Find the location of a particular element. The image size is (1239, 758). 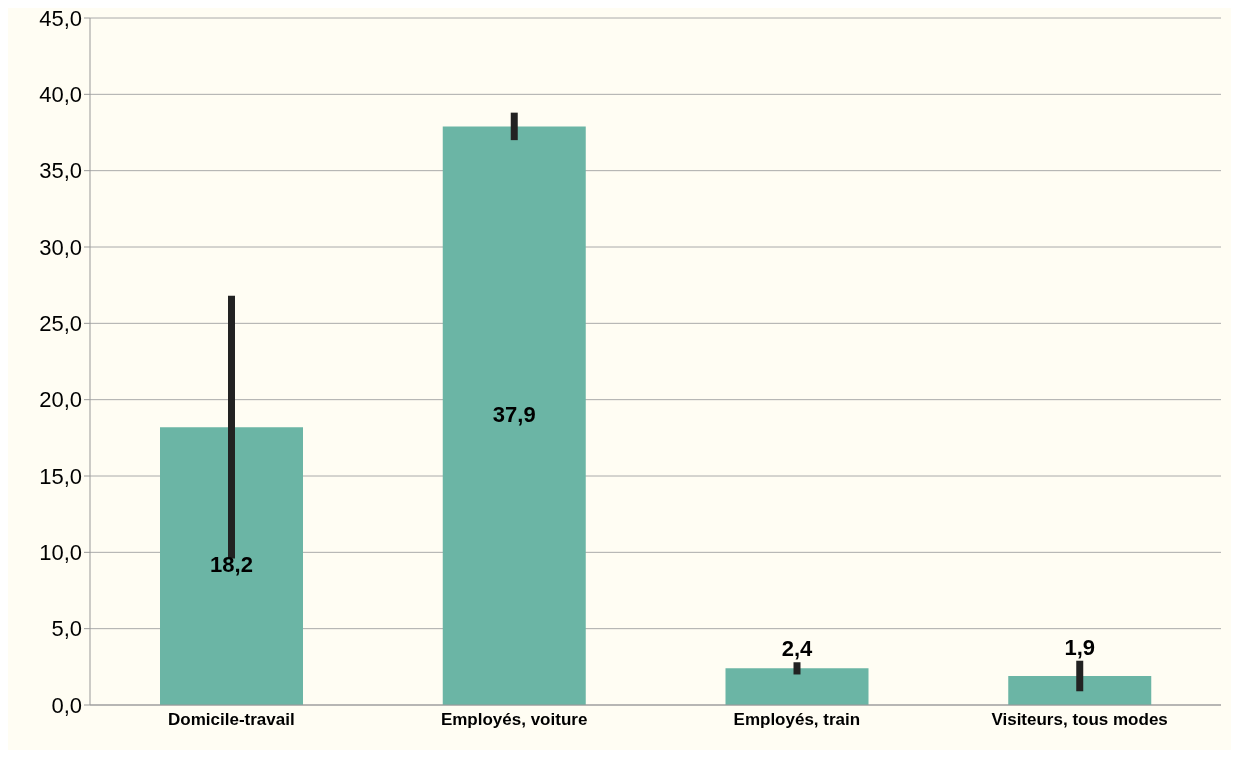

y-tick-label: 45,0 is located at coordinates (60, 18).